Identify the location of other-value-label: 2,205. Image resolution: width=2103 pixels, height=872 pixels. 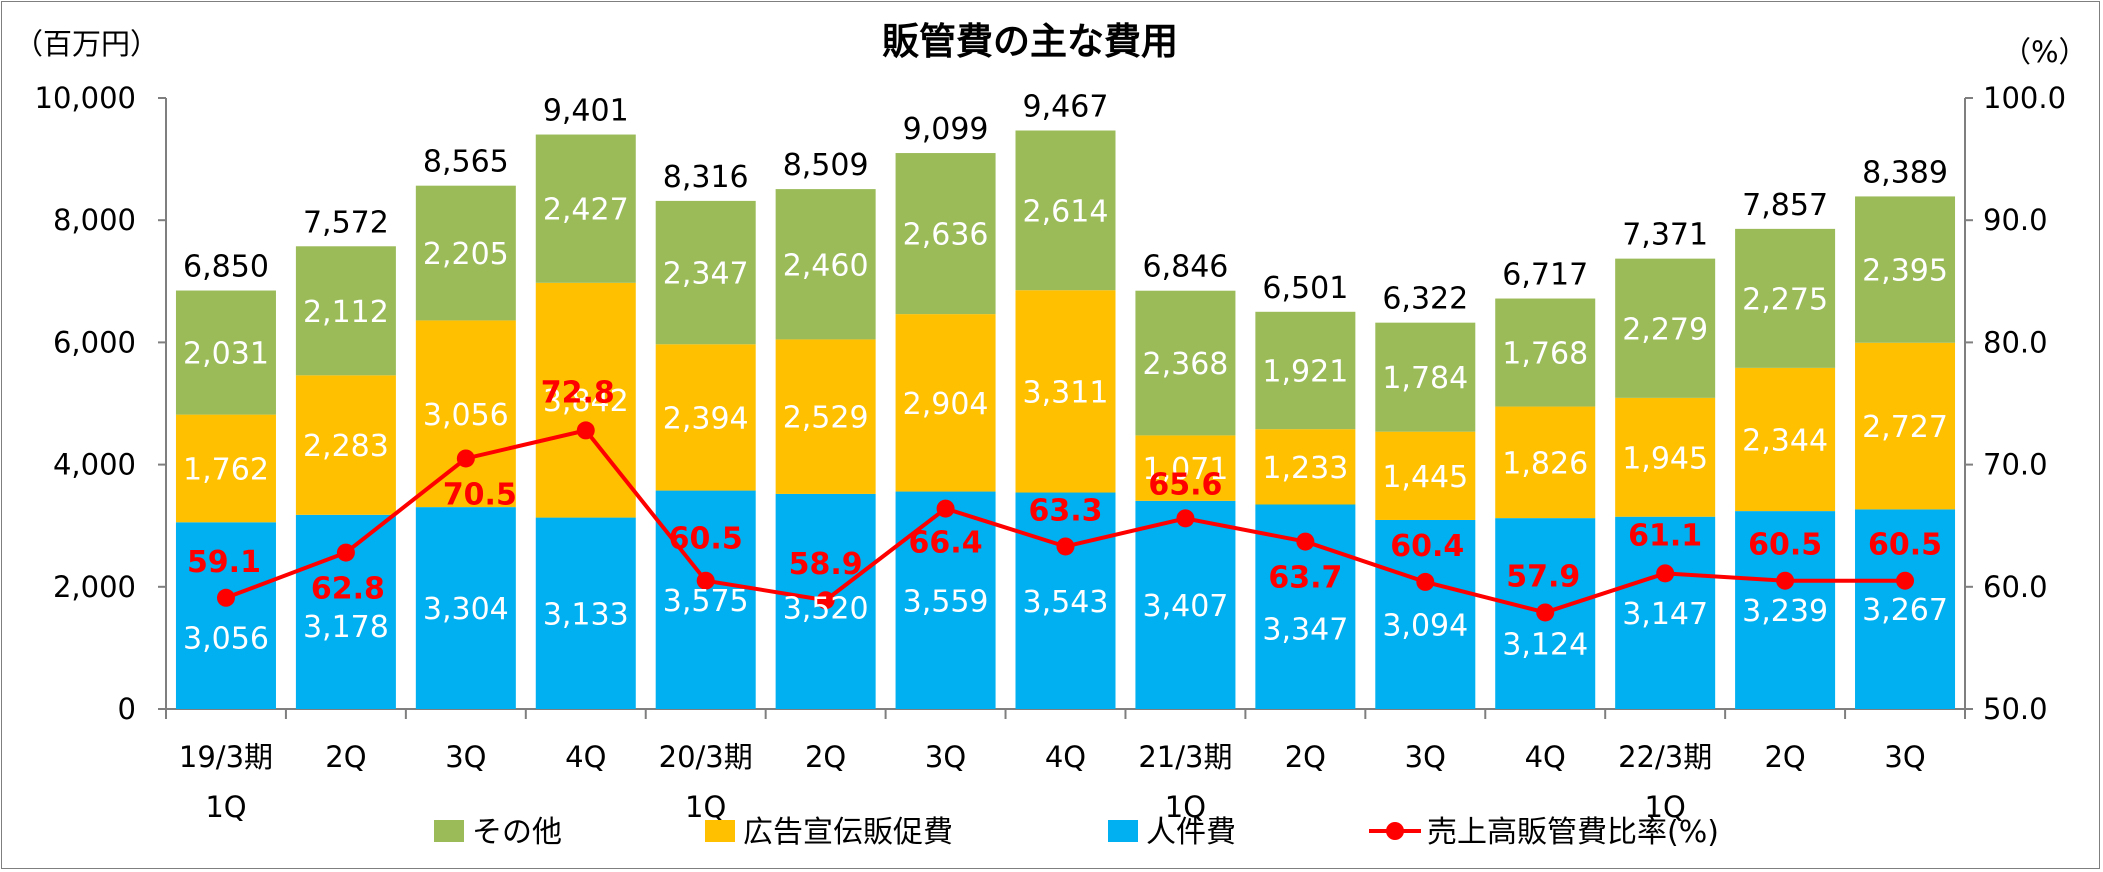
(466, 254).